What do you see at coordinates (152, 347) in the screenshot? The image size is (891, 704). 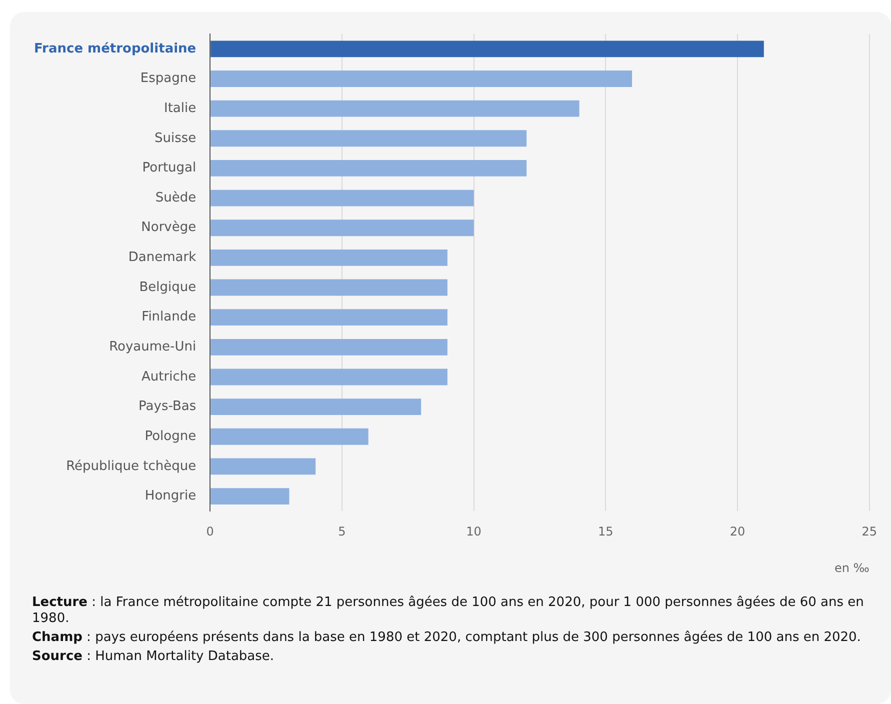 I see `y-tick-label: Royaume-Uni` at bounding box center [152, 347].